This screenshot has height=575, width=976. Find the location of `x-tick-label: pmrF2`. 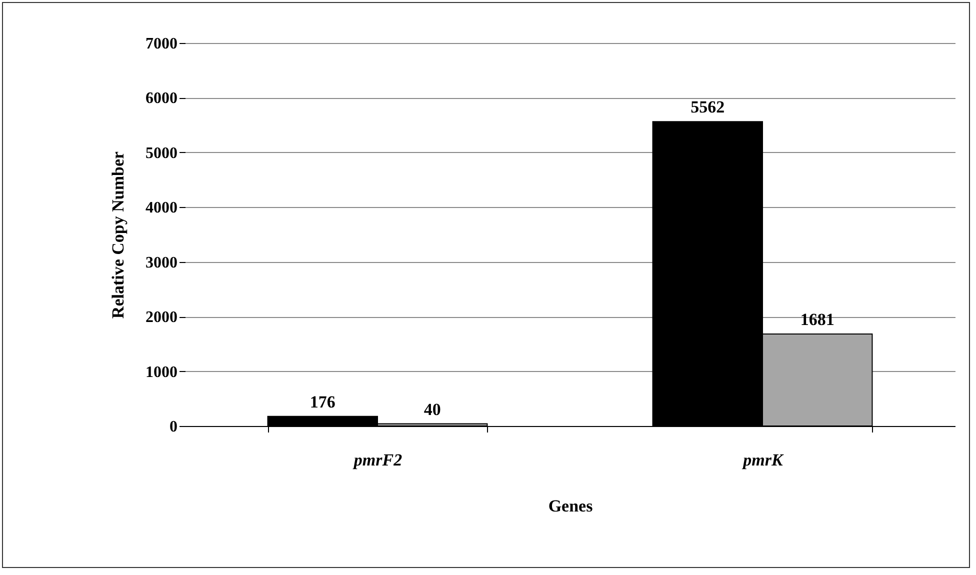

x-tick-label: pmrF2 is located at coordinates (377, 460).